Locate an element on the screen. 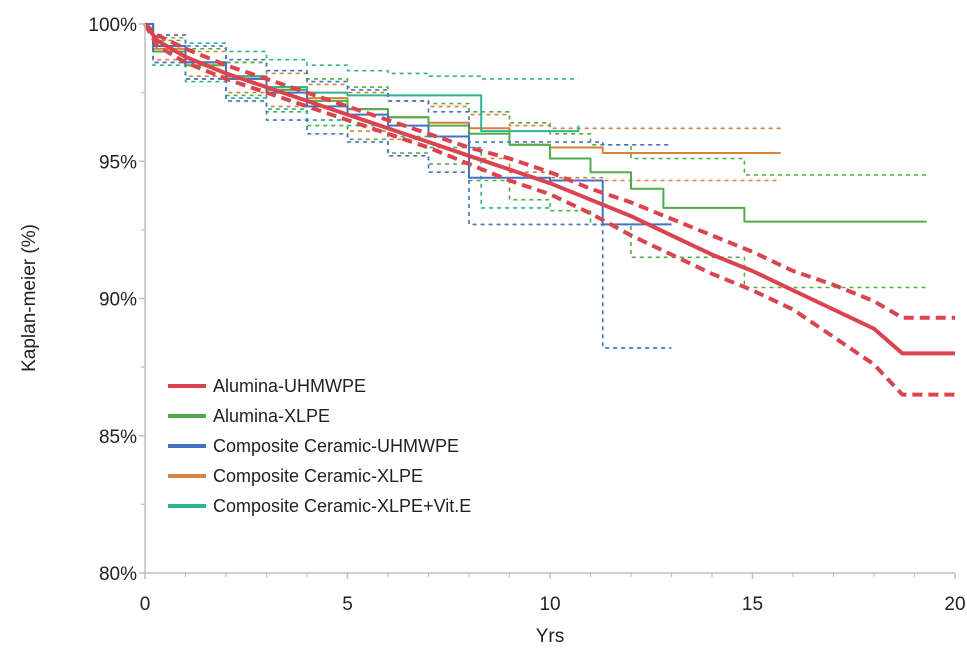 This screenshot has height=648, width=967. x-tick-label: 5 is located at coordinates (347, 604).